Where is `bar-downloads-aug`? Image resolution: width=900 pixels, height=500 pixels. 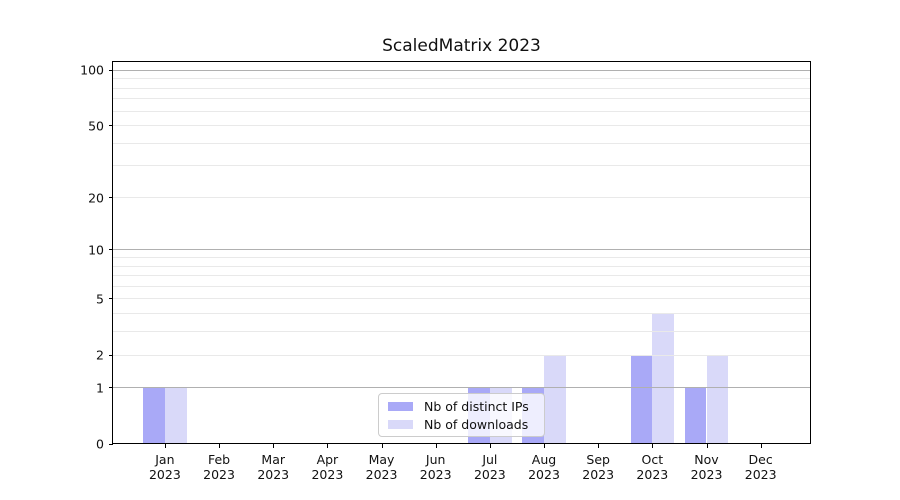
bar-downloads-aug is located at coordinates (555, 399).